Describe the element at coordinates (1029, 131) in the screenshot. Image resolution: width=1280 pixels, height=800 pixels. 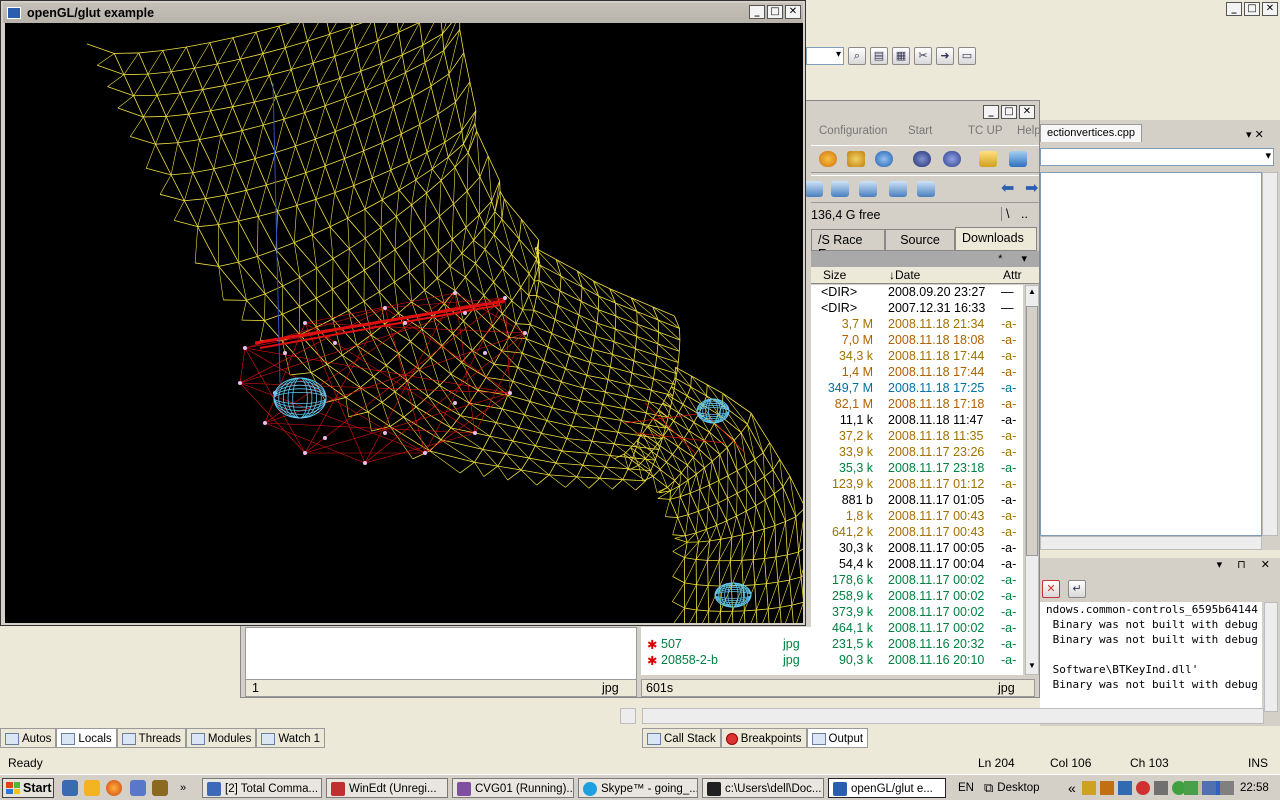
I see `menu-help: Help` at that location.